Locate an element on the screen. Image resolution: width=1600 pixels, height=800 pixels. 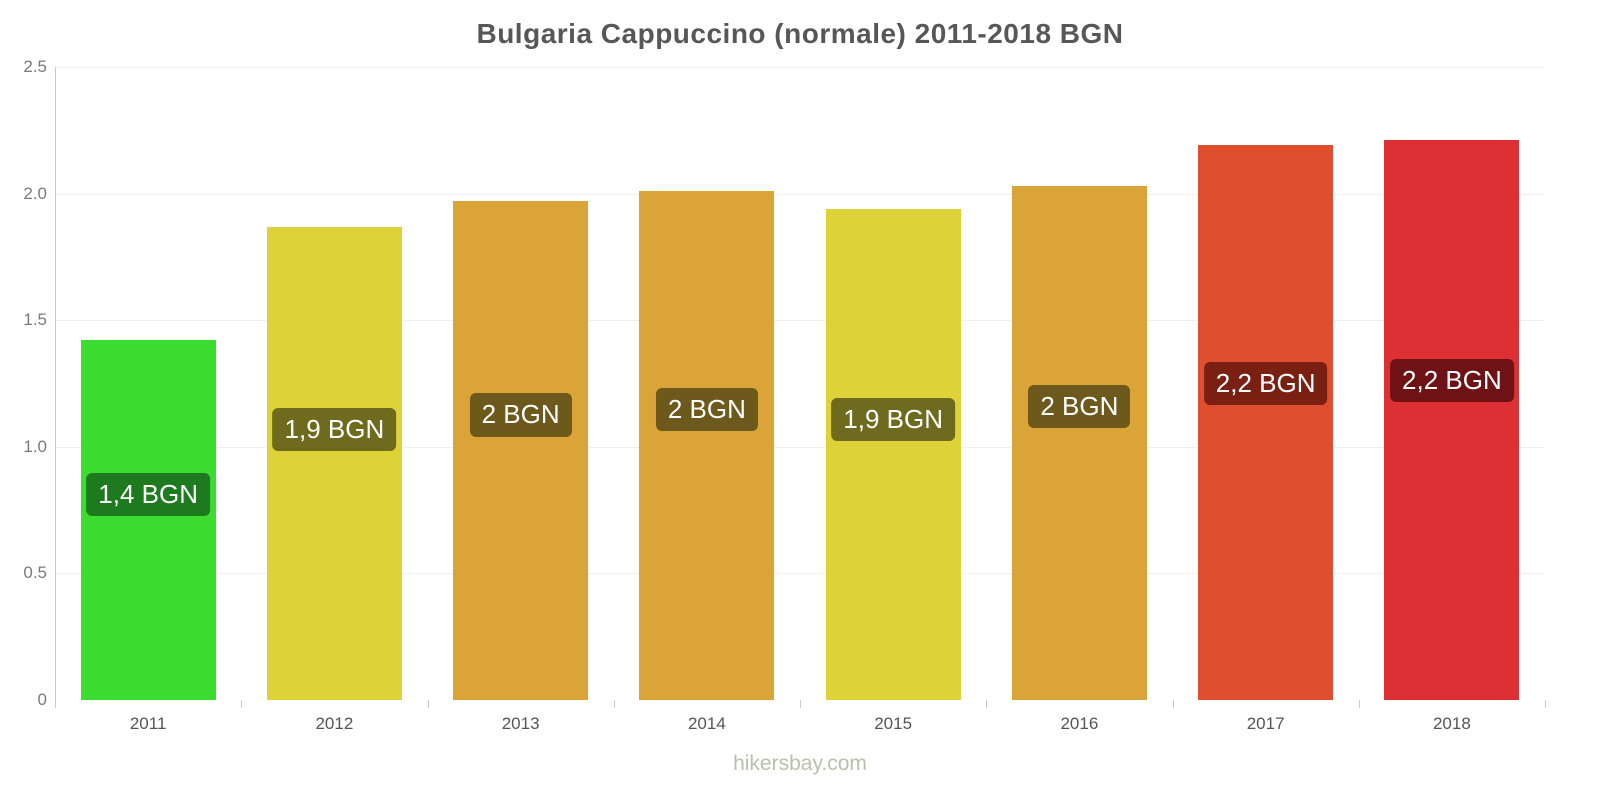
y-axis-tick-label: 0.5 is located at coordinates (35, 573).